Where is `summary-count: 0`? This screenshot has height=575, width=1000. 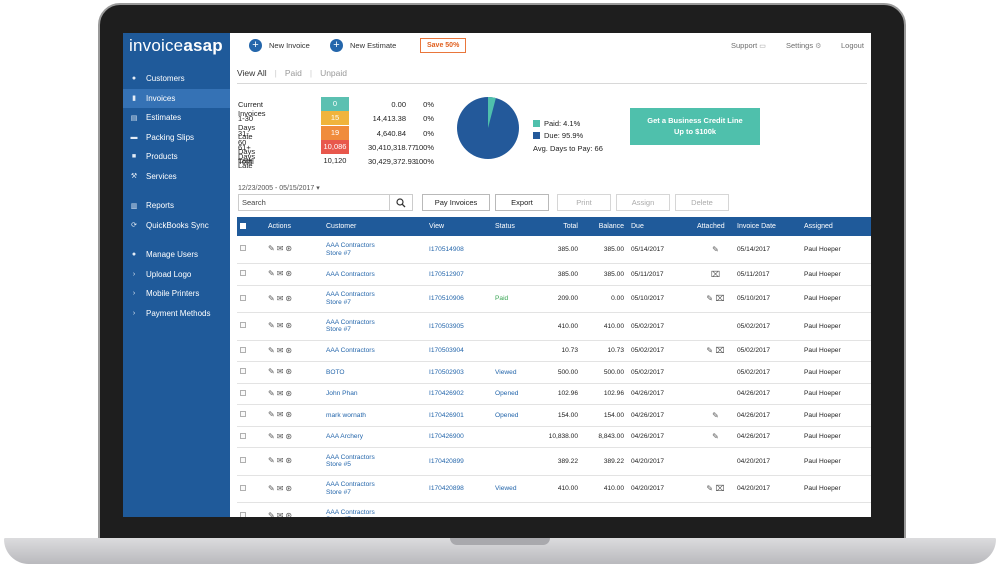
summary-count: 0 is located at coordinates (335, 104).